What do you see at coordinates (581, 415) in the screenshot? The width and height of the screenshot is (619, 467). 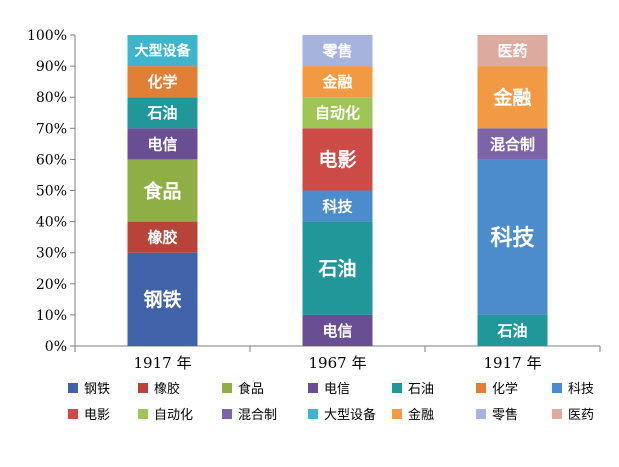 I see `legend-label: 医药` at bounding box center [581, 415].